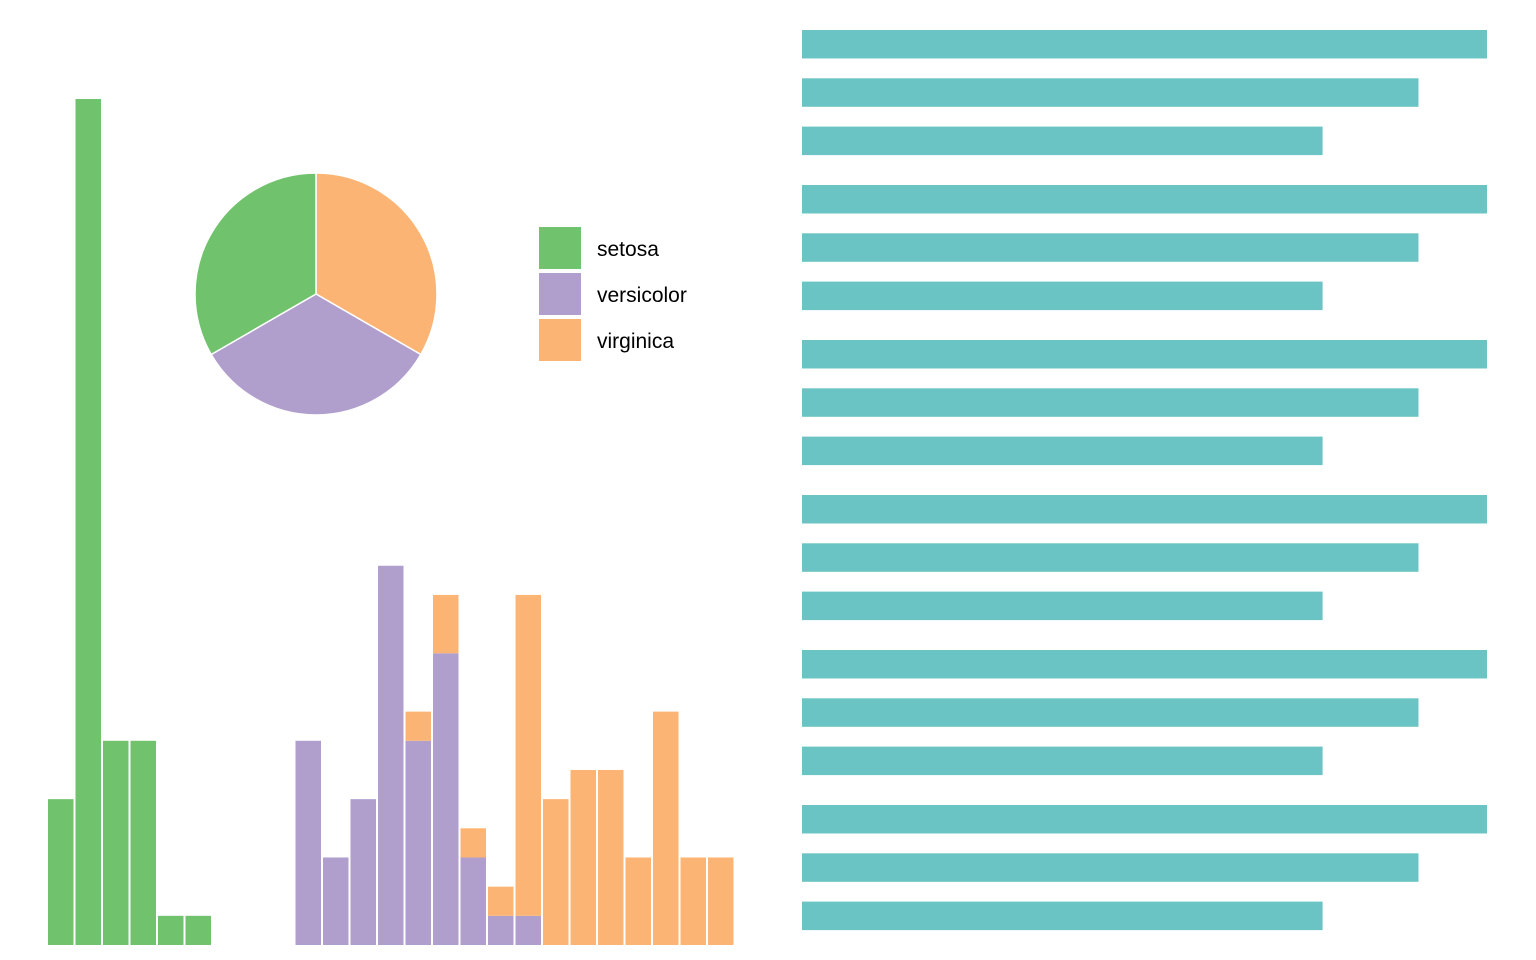 This screenshot has width=1536, height=960. What do you see at coordinates (628, 249) in the screenshot?
I see `legend-label-setosa: setosa` at bounding box center [628, 249].